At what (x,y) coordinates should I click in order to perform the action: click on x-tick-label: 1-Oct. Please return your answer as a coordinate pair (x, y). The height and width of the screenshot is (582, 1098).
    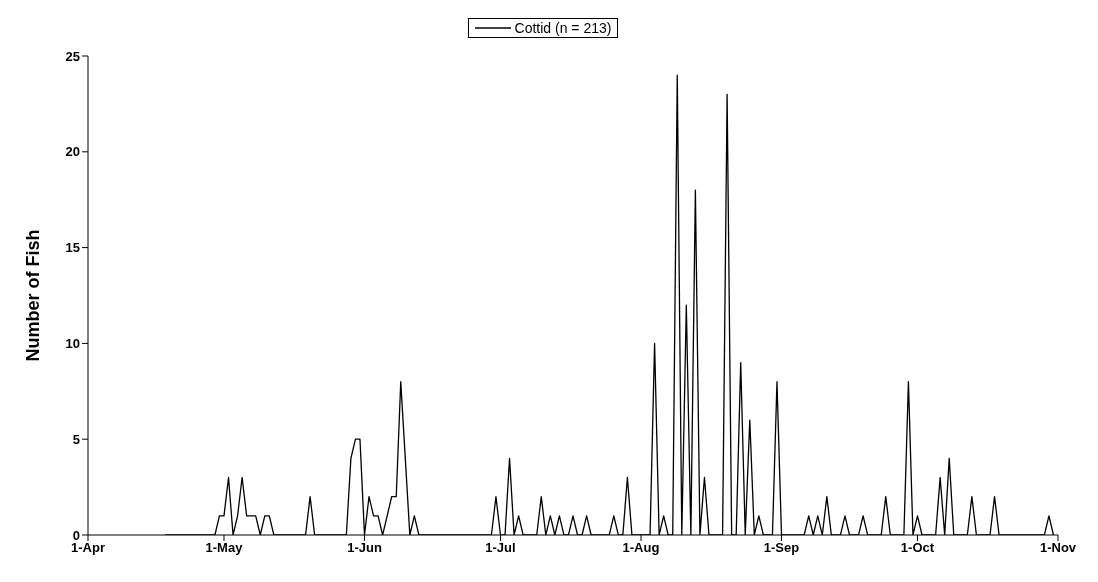
    Looking at the image, I should click on (917, 548).